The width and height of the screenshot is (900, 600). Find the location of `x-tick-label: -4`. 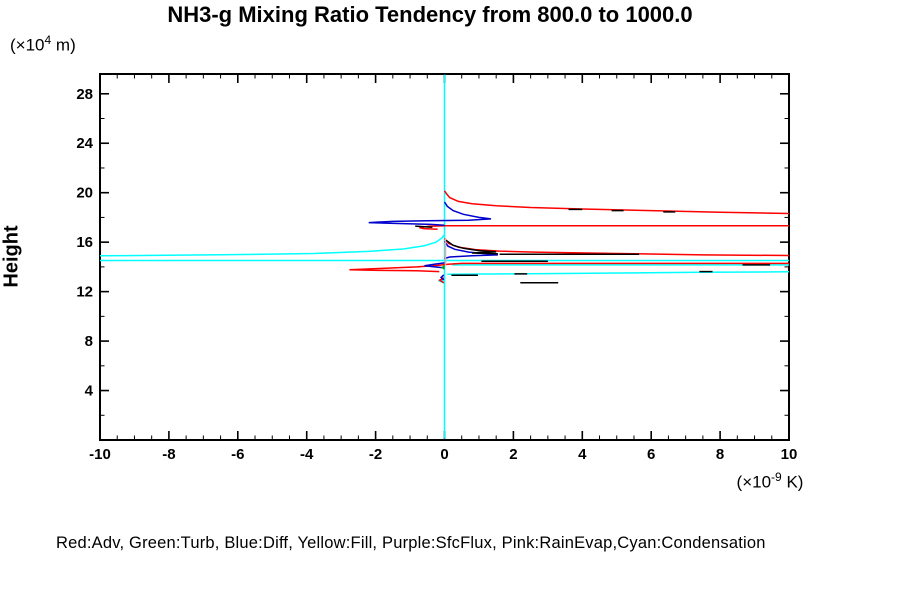

x-tick-label: -4 is located at coordinates (307, 454).